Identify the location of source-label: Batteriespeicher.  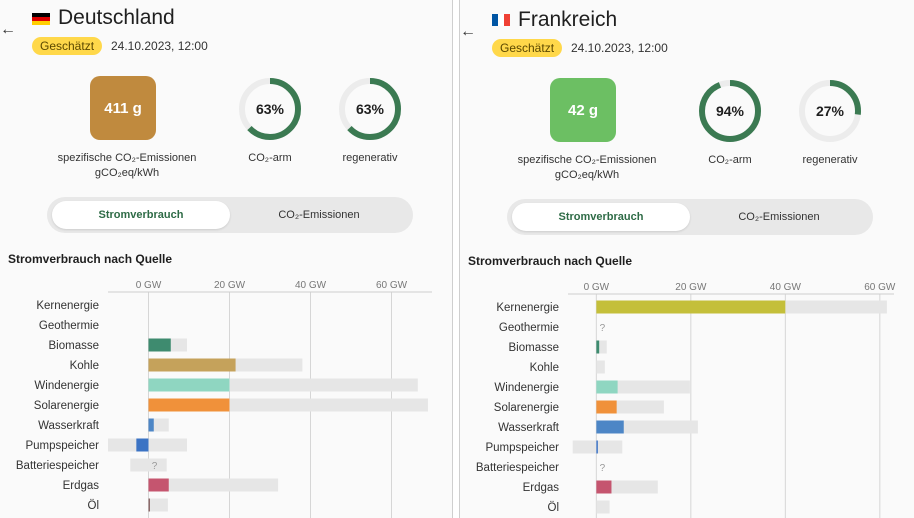
(517, 468).